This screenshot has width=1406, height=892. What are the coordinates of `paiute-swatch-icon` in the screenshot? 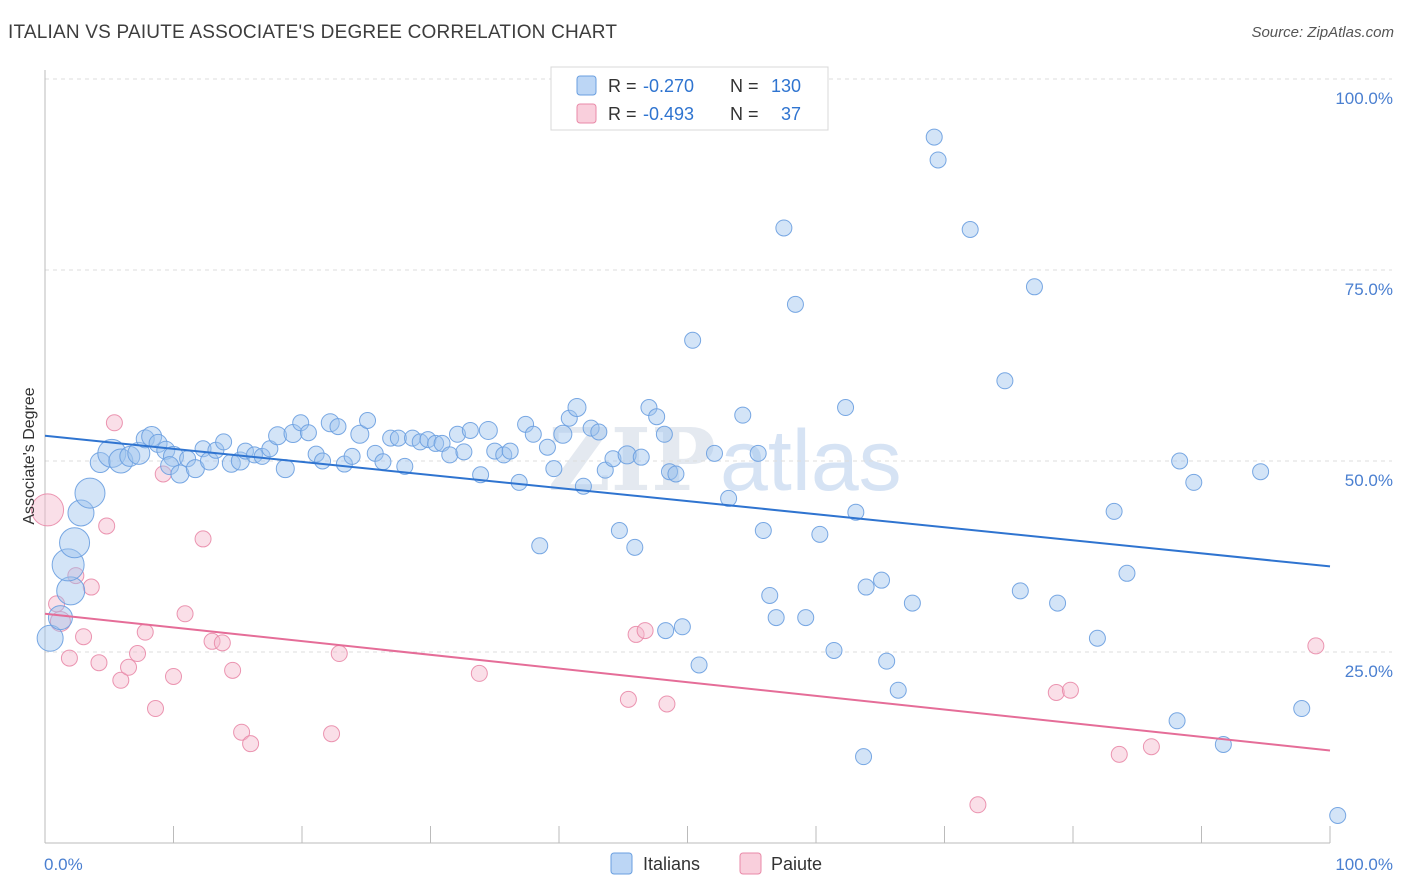 It's located at (586, 113).